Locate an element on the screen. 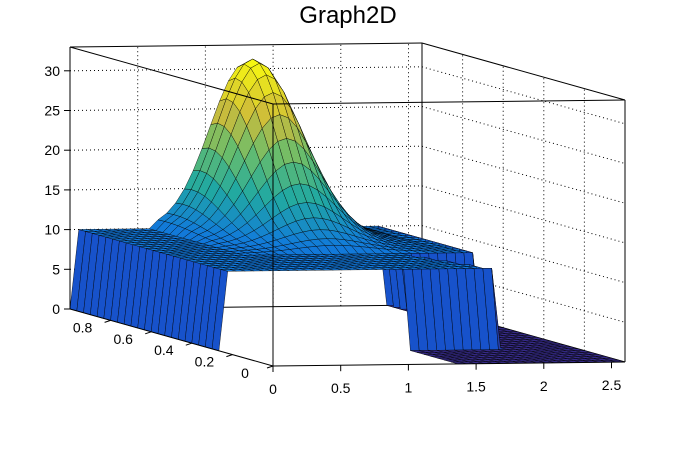 The width and height of the screenshot is (696, 472). x-tick-label: 0.5 is located at coordinates (341, 388).